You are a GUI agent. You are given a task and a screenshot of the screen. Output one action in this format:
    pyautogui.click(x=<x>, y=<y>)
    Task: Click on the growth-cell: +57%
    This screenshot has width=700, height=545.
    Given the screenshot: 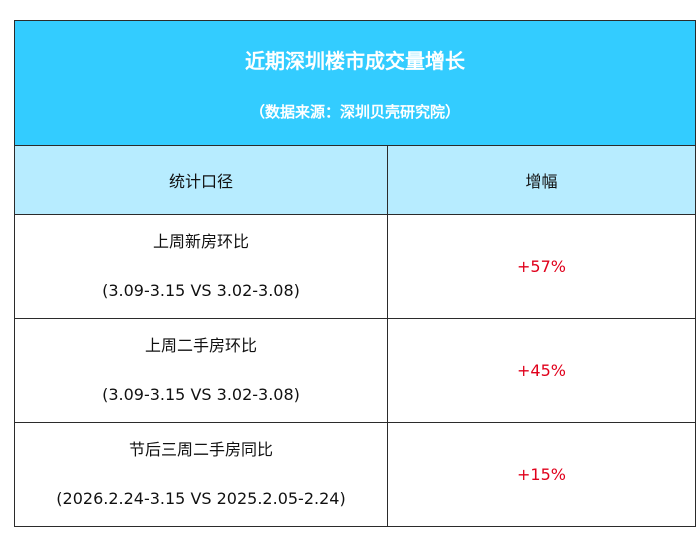 What is the action you would take?
    pyautogui.click(x=541, y=266)
    